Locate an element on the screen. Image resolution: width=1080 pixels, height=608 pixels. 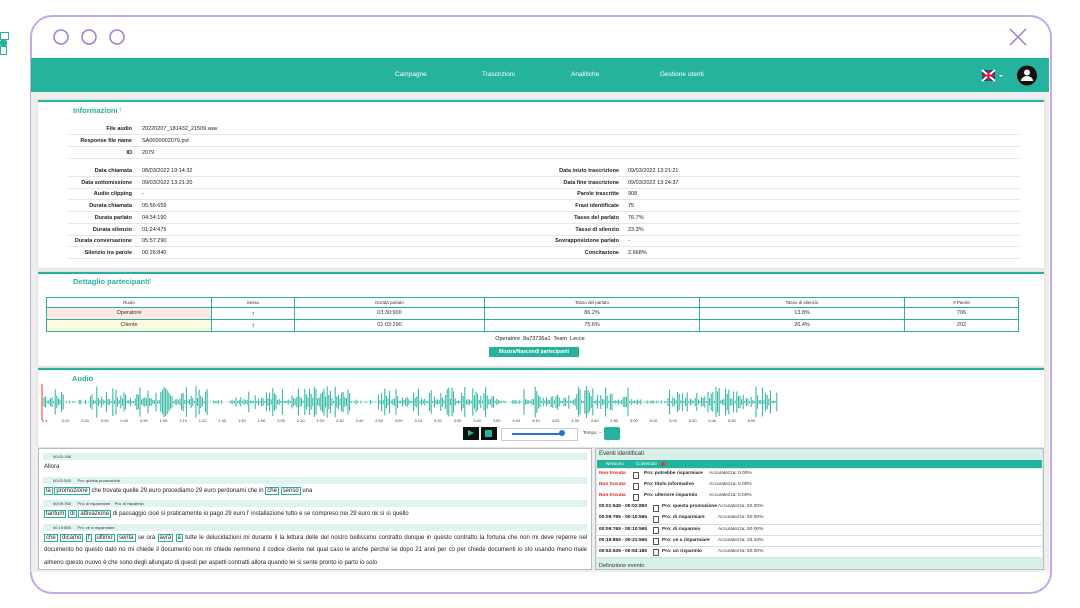
word: se is located at coordinates (141, 537).